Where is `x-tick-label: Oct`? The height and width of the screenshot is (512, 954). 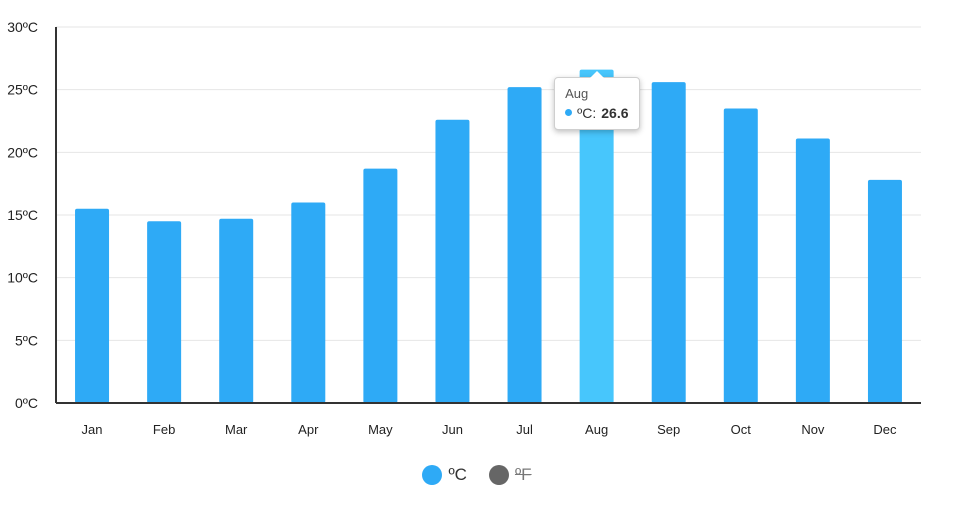 x-tick-label: Oct is located at coordinates (741, 429).